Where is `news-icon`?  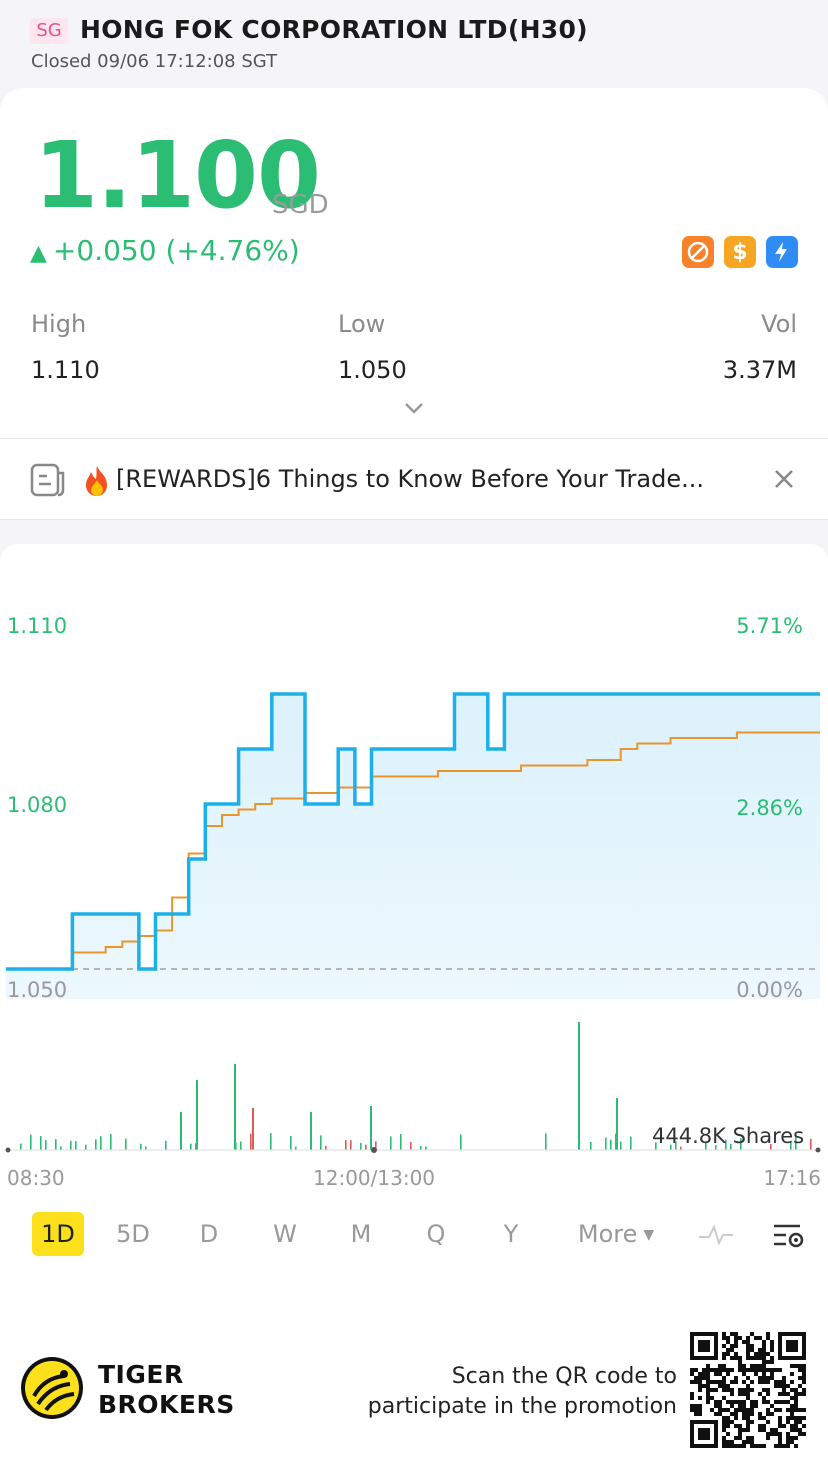 news-icon is located at coordinates (48, 482).